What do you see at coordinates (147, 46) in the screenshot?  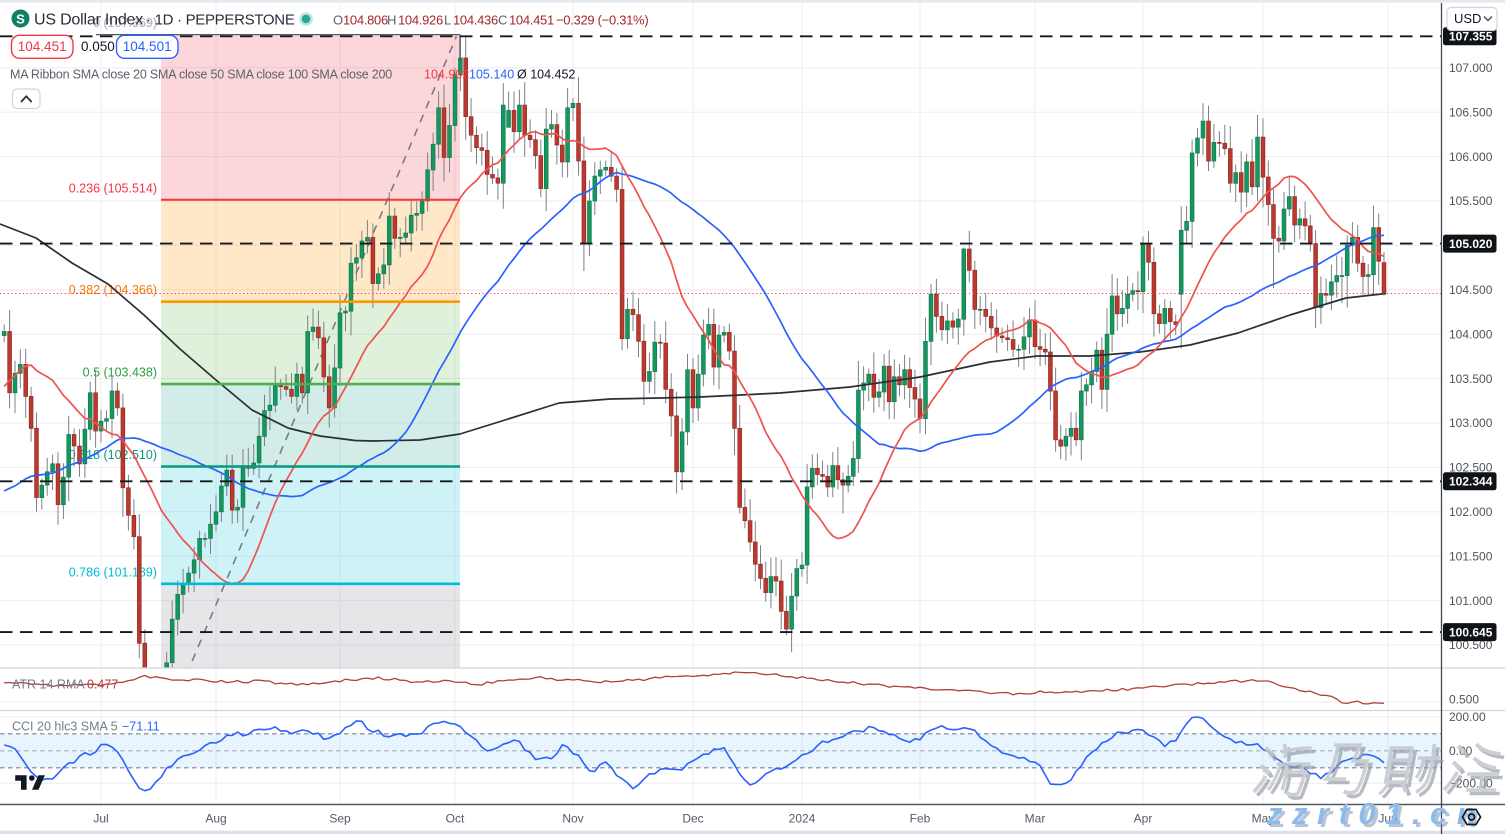 I see `svg-text: 104.501` at bounding box center [147, 46].